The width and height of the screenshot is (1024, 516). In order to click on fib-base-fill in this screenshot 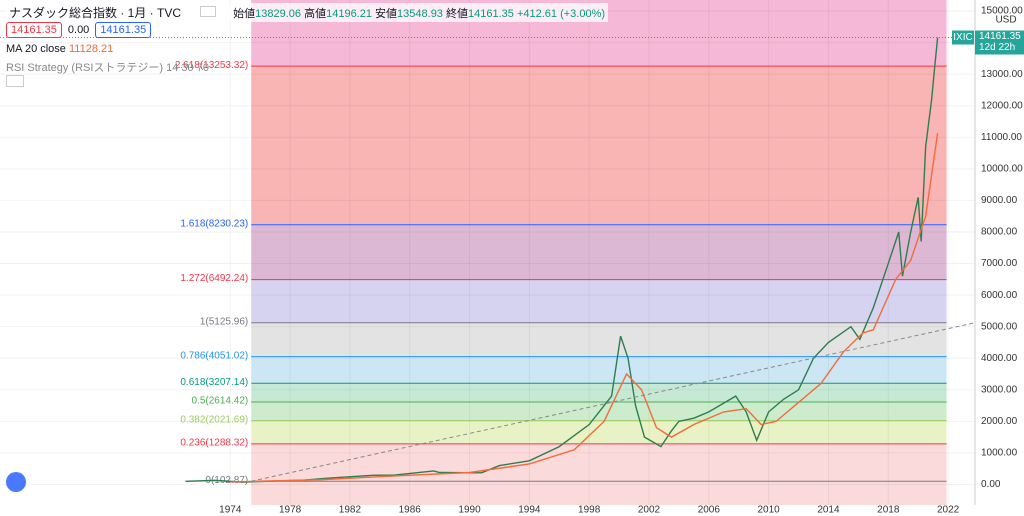, I will do `click(599, 493)`.